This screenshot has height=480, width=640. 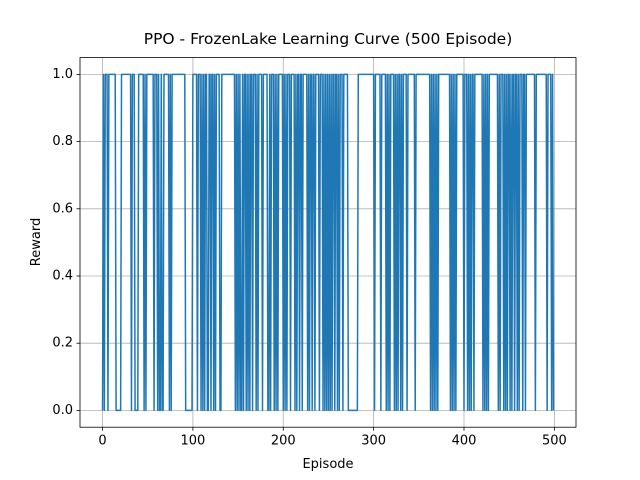 I want to click on y-tick-label: 0.4, so click(x=62, y=276).